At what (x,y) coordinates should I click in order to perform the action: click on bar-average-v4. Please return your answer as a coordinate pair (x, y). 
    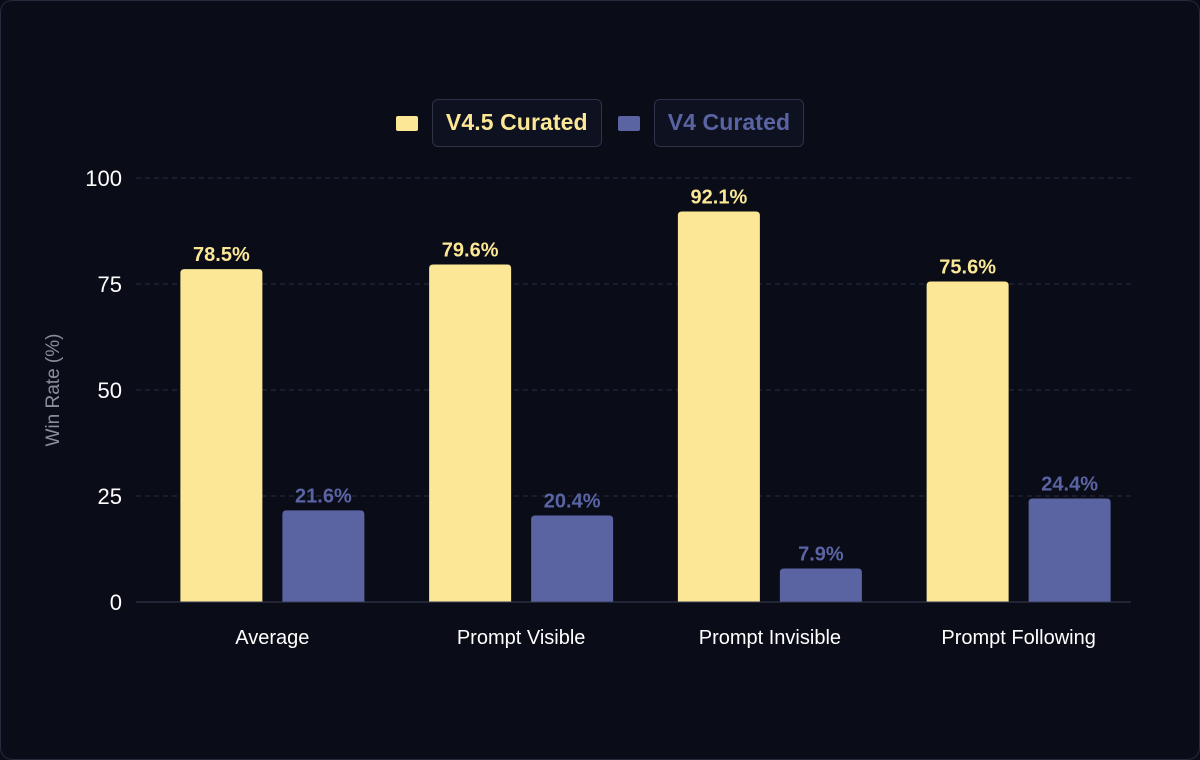
    Looking at the image, I should click on (323, 556).